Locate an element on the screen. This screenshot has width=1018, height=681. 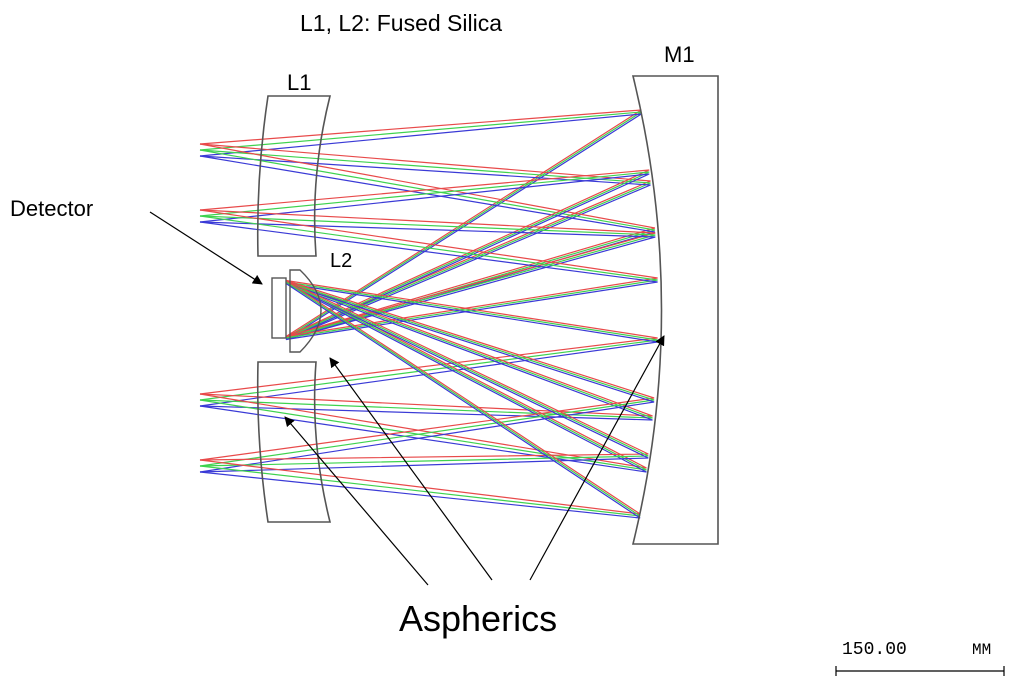
ray-red-b0-f1 is located at coordinates (425, 240).